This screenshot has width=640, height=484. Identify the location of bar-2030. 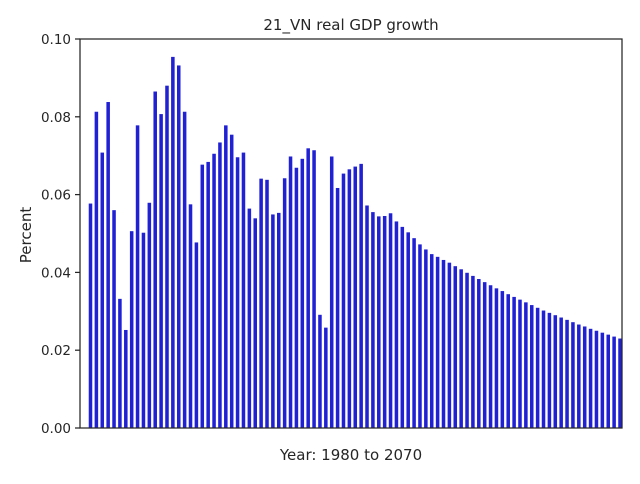
(384, 322).